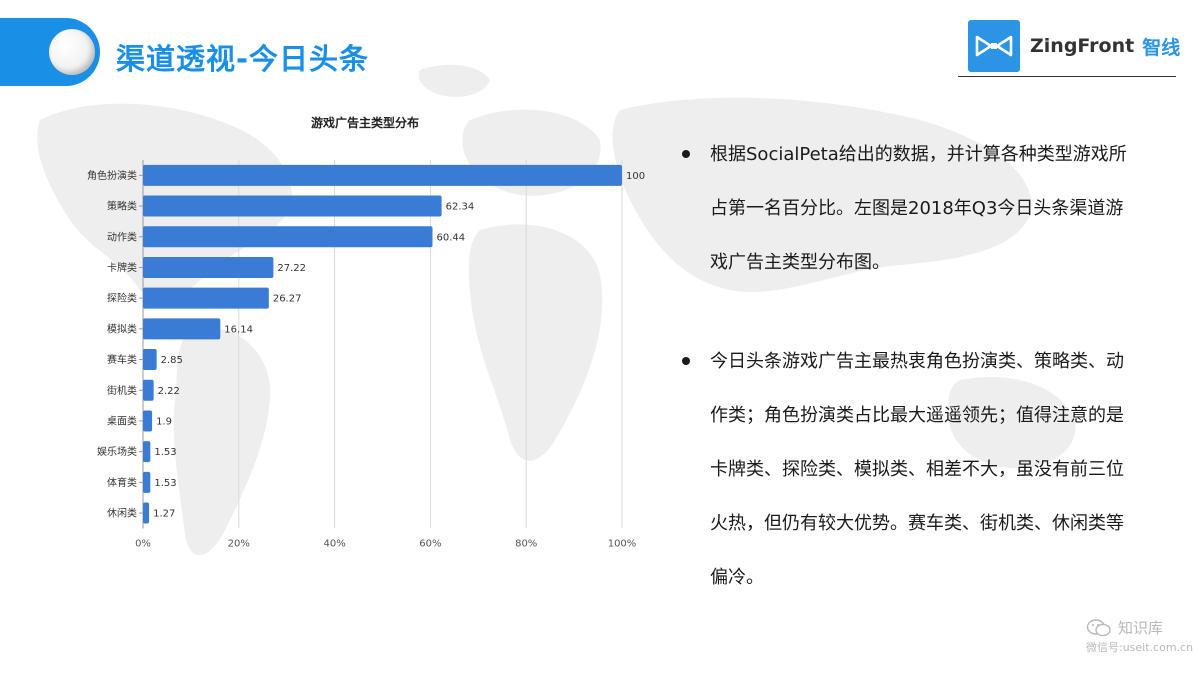 This screenshot has height=675, width=1200. I want to click on value-label: 2.22, so click(169, 391).